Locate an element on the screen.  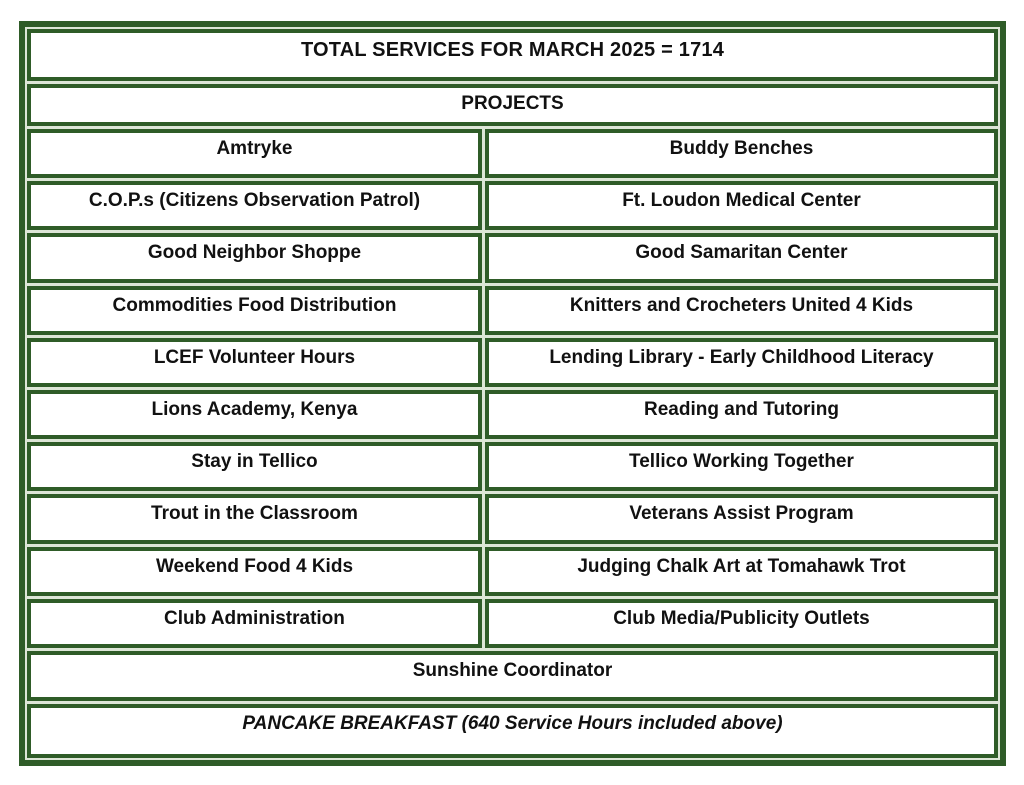
projects-header: PROJECTS is located at coordinates (512, 105).